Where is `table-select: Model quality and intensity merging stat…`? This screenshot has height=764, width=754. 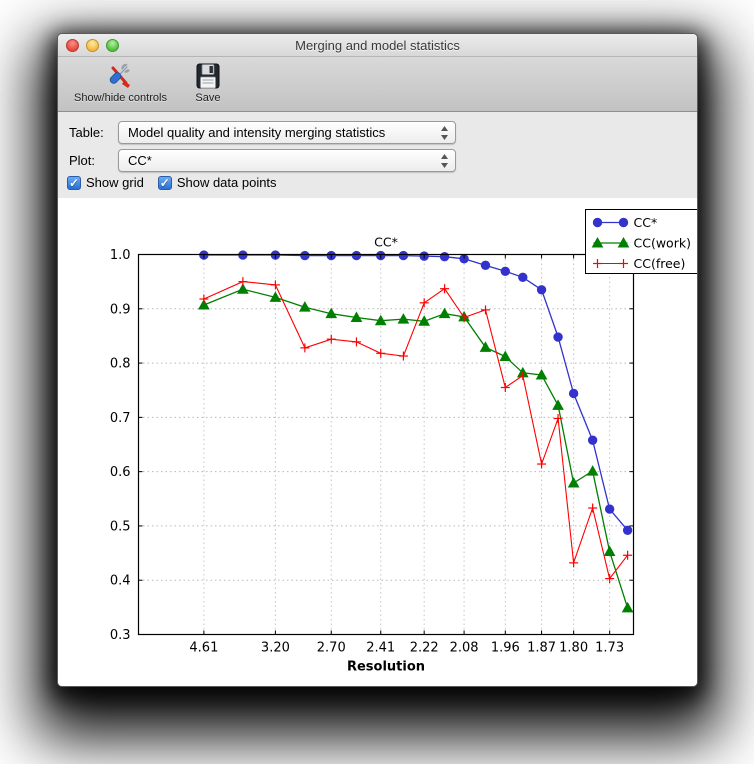
table-select: Model quality and intensity merging stat… is located at coordinates (287, 132).